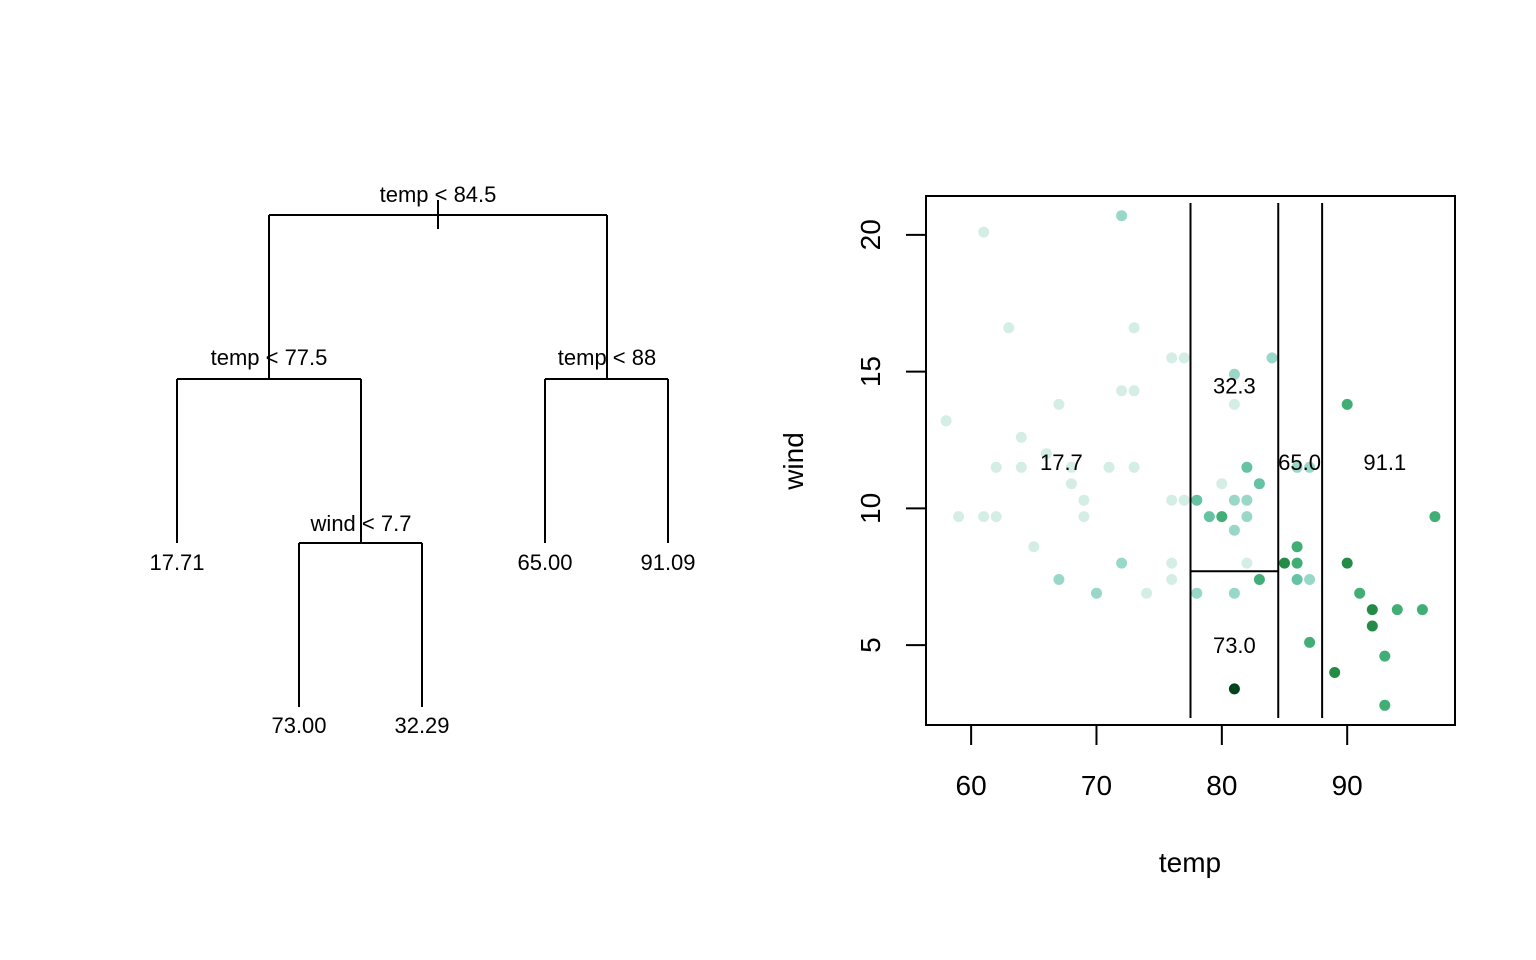  What do you see at coordinates (1096, 785) in the screenshot?
I see `x-tick-label: 70` at bounding box center [1096, 785].